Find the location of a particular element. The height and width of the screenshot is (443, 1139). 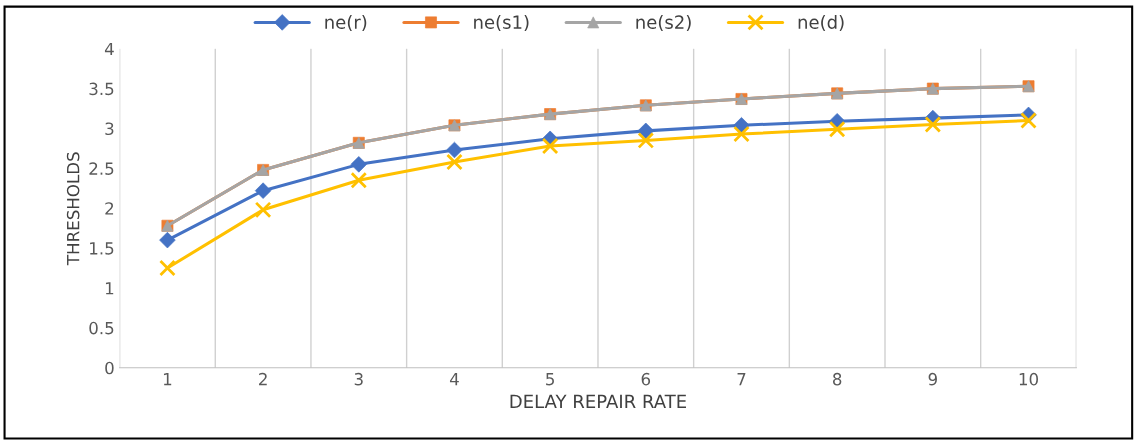

x-tick-label: 6 is located at coordinates (646, 379).